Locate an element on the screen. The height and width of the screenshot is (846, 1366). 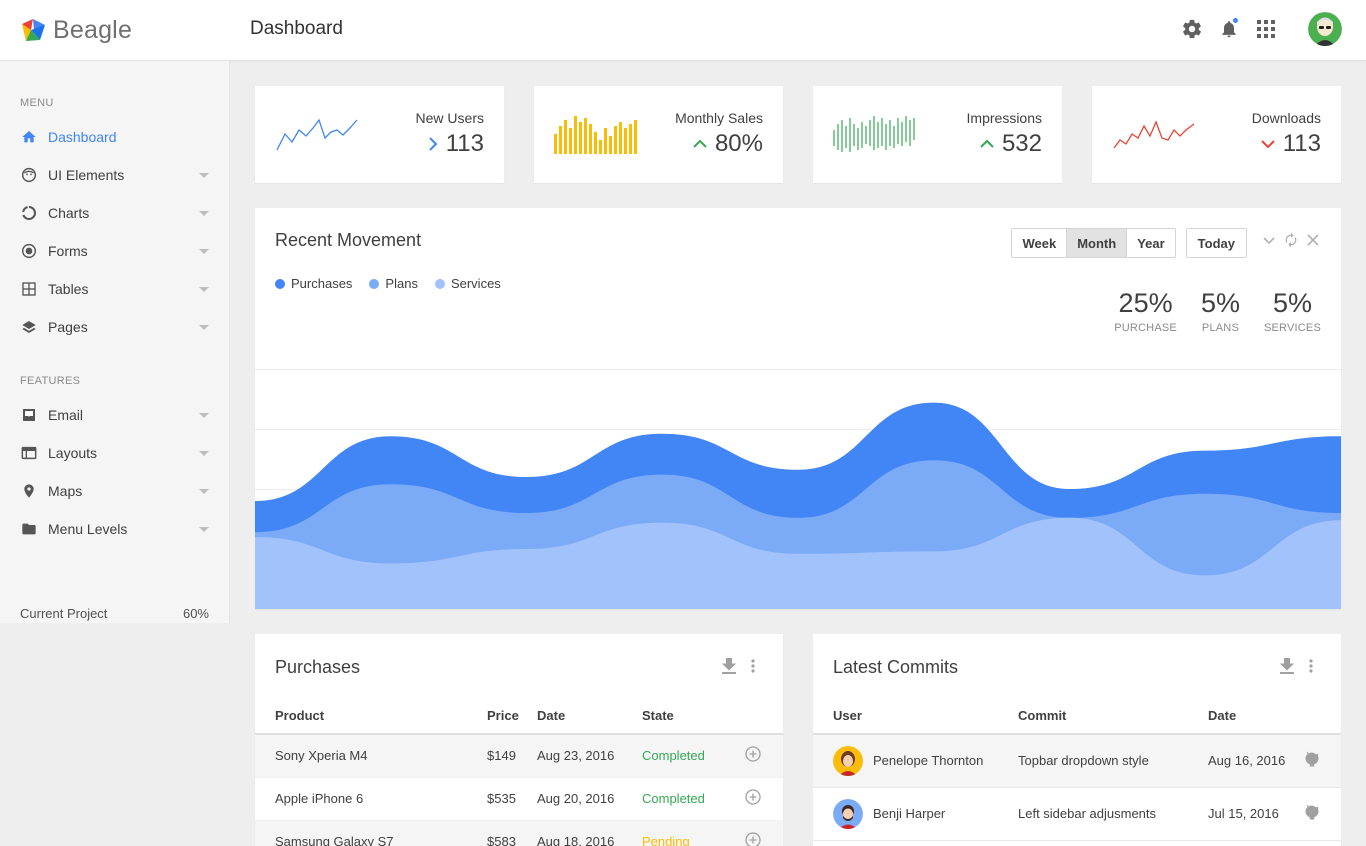
cell-date: Aug 23, 2016 is located at coordinates (589, 756).